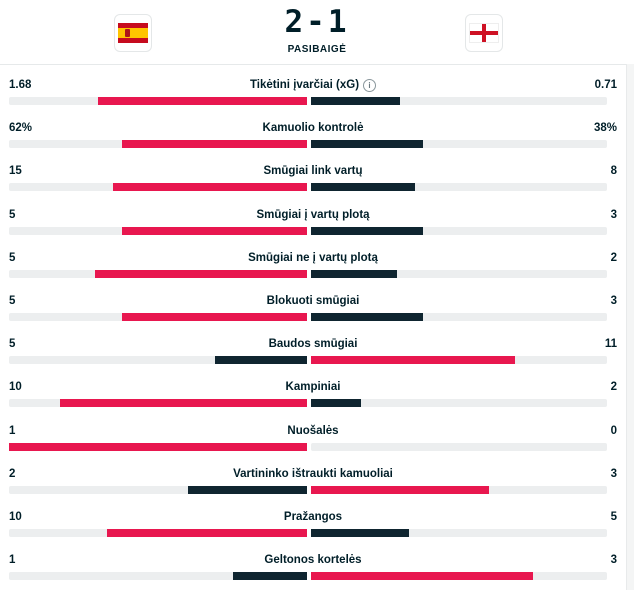 The image size is (634, 591). I want to click on stat-label-text: Kampiniai, so click(313, 387).